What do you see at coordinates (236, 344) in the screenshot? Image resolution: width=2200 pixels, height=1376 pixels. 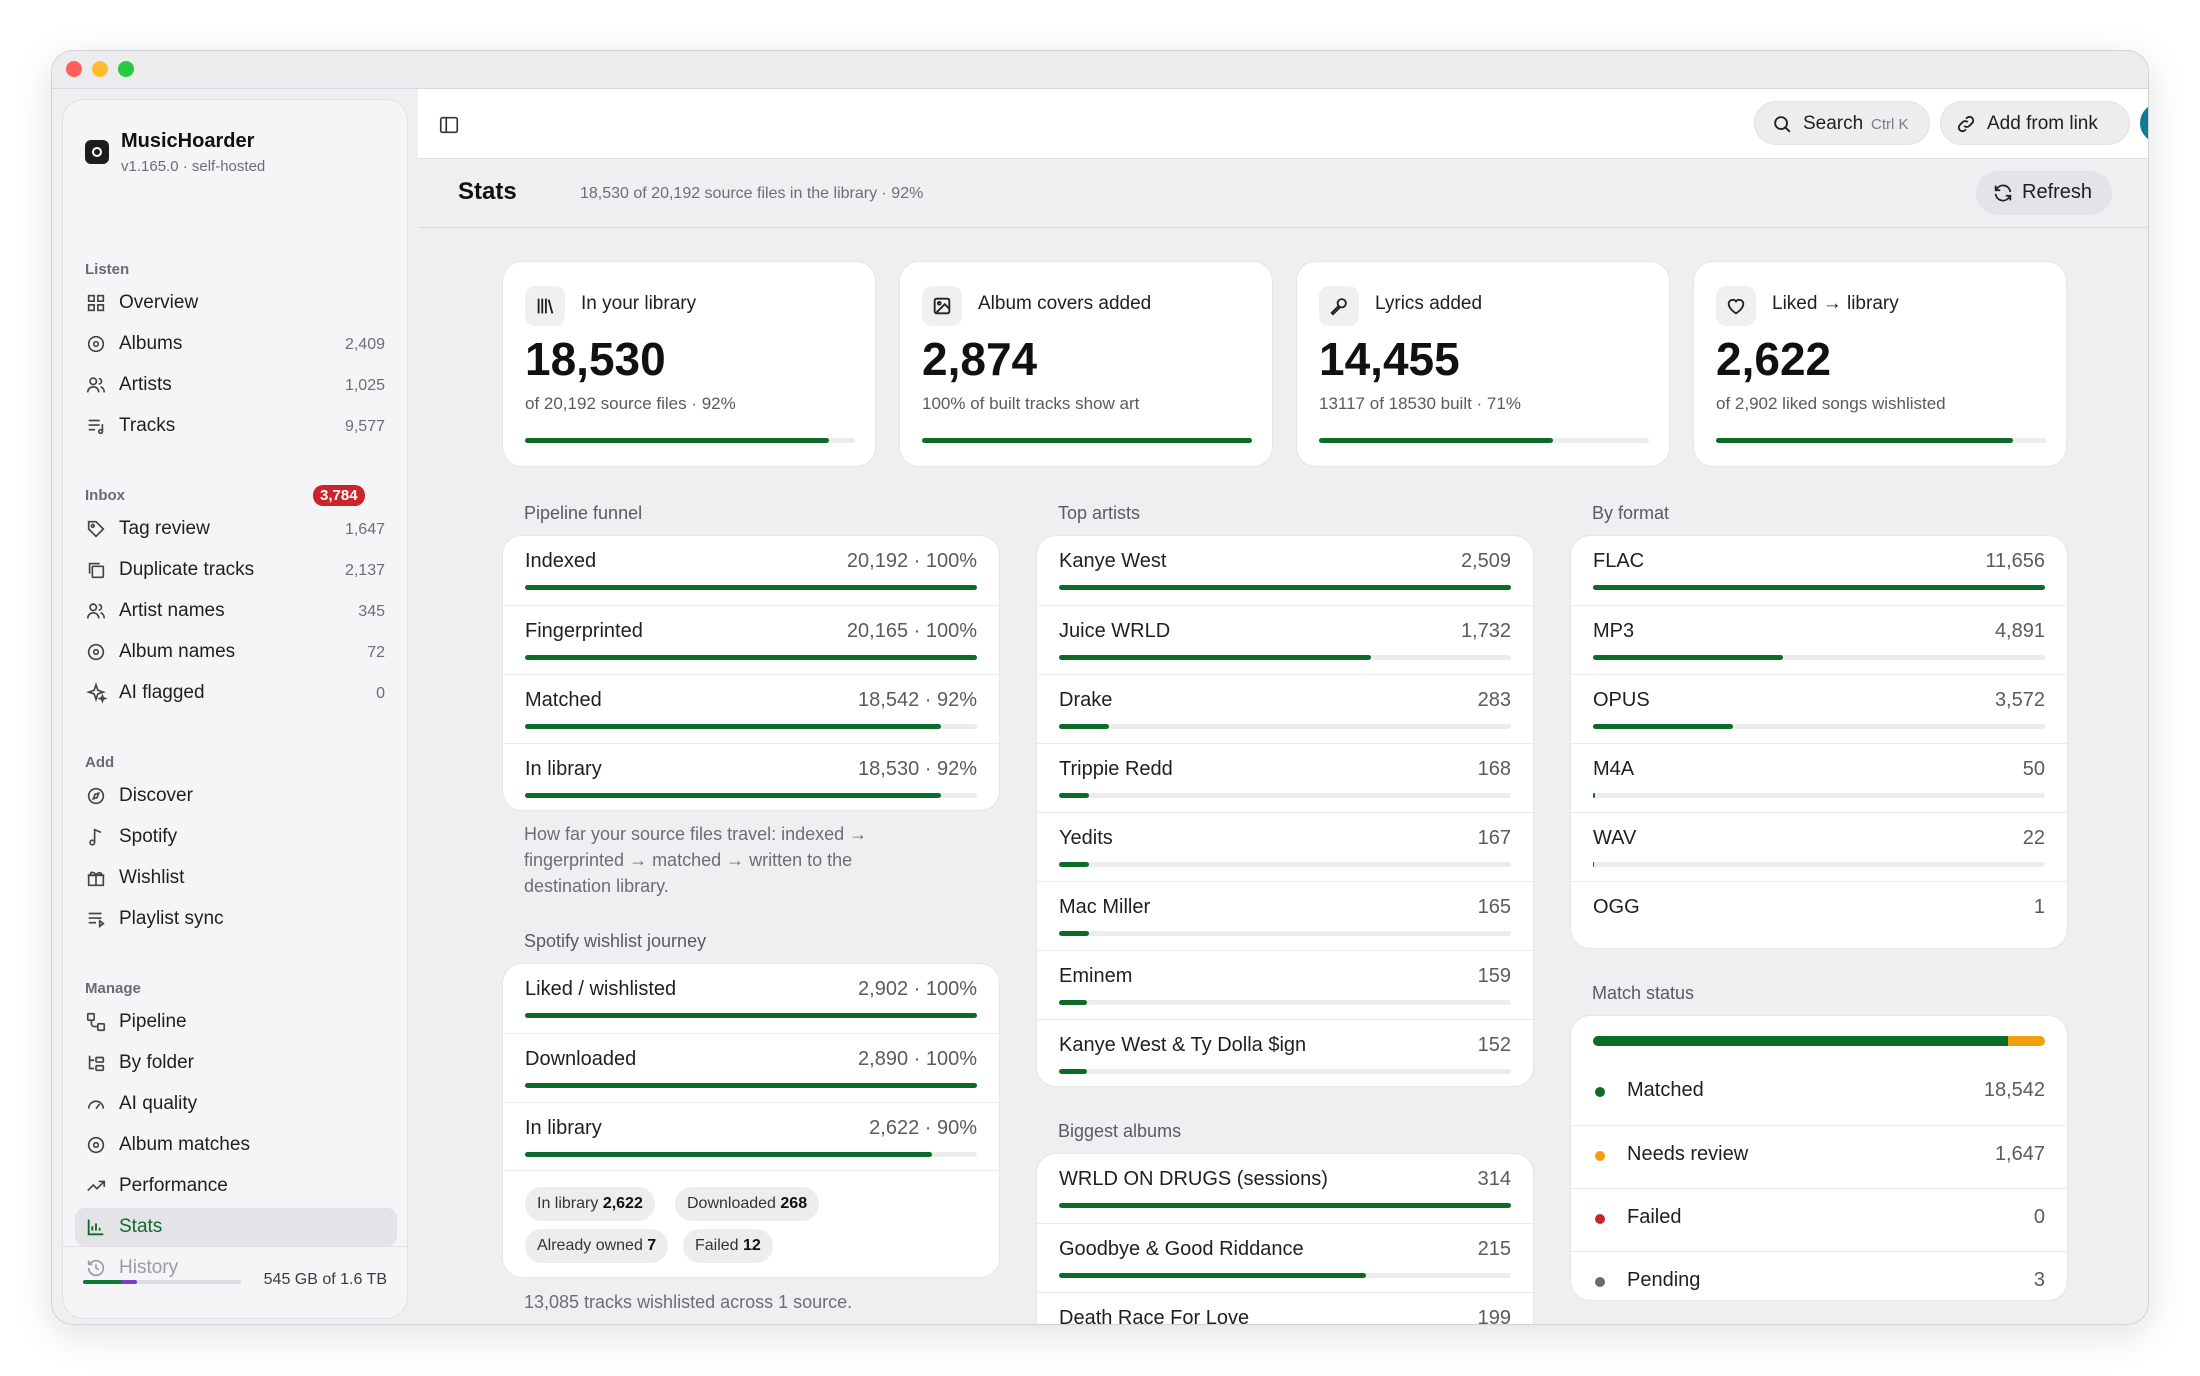 I see `sidebar-item-albums: Albums 2,409` at bounding box center [236, 344].